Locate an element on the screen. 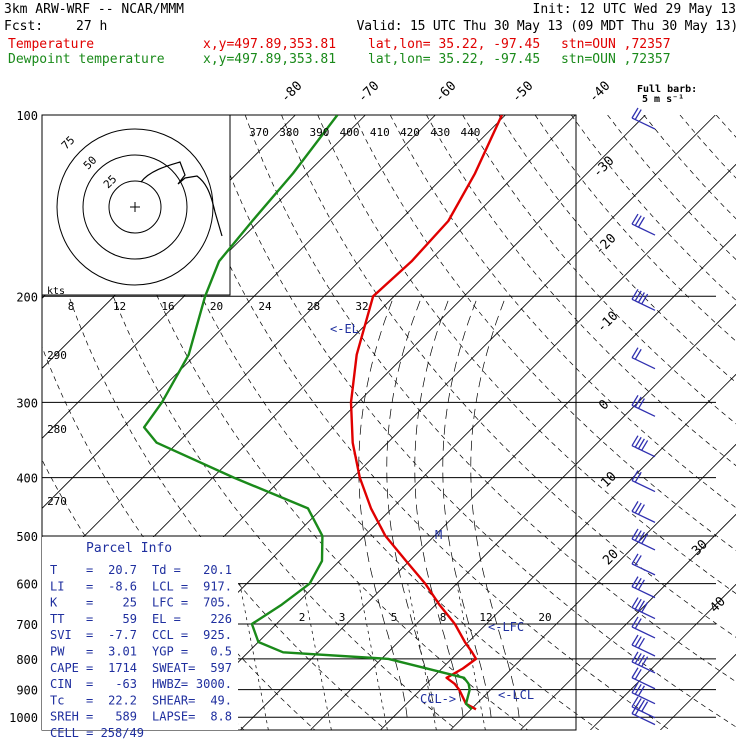 Image resolution: width=740 pixels, height=740 pixels. temperature-tick-label: -30 is located at coordinates (603, 167).